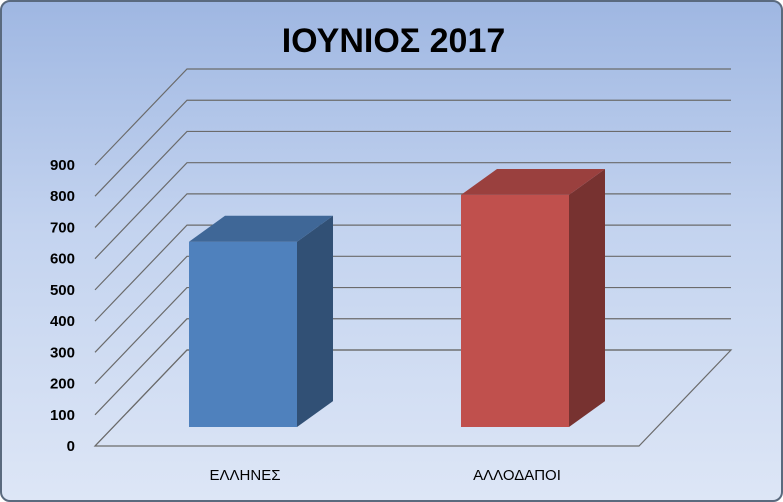 The height and width of the screenshot is (502, 783). I want to click on y-tick-label: 300, so click(62, 352).